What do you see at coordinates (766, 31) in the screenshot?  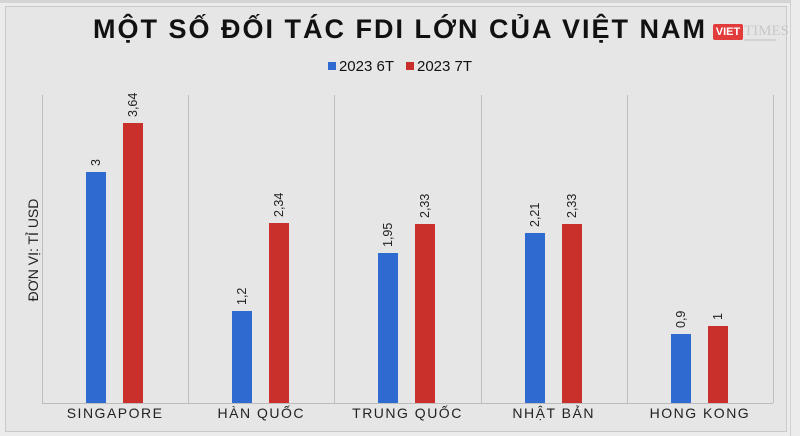 I see `logo-times: TIMES` at bounding box center [766, 31].